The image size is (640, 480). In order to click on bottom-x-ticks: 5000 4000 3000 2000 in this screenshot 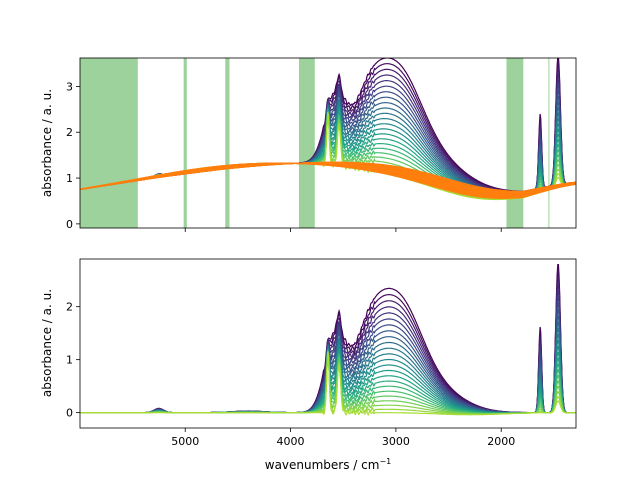, I will do `click(343, 438)`.